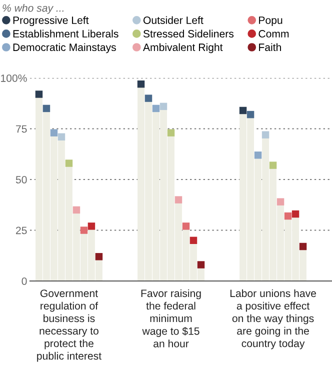  Describe the element at coordinates (21, 230) in the screenshot. I see `y-tick-label: 25` at that location.